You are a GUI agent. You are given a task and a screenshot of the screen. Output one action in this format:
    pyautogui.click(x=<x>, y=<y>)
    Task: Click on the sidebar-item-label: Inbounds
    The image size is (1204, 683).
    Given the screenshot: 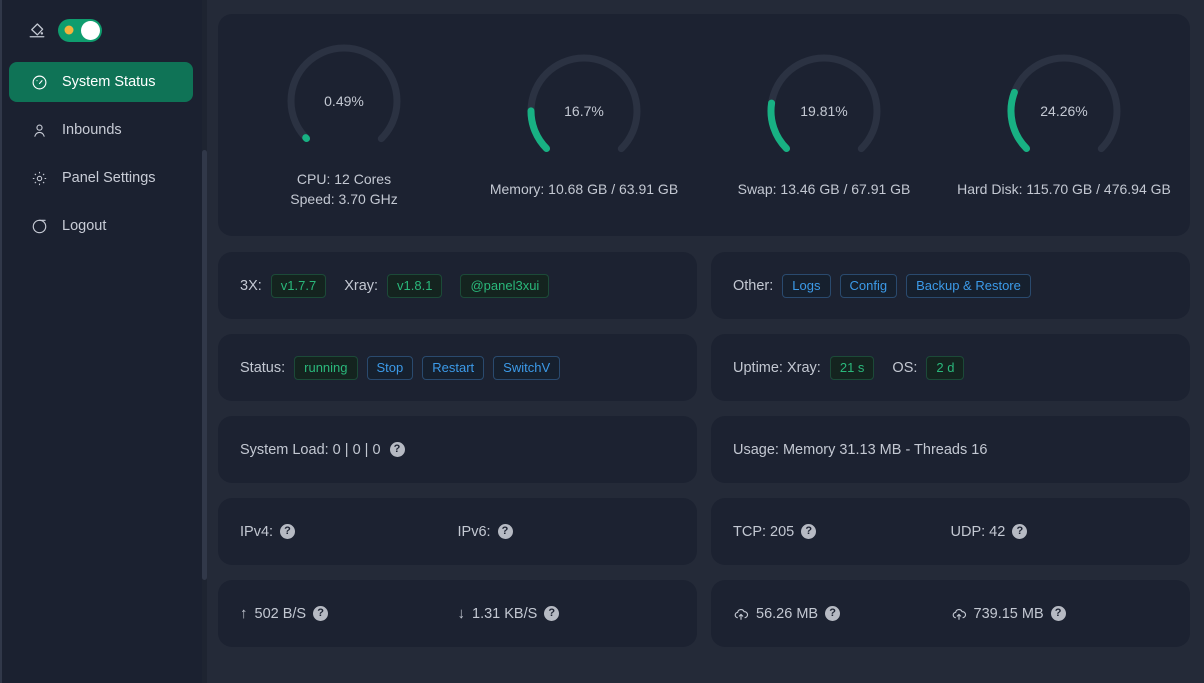 What is the action you would take?
    pyautogui.click(x=92, y=129)
    